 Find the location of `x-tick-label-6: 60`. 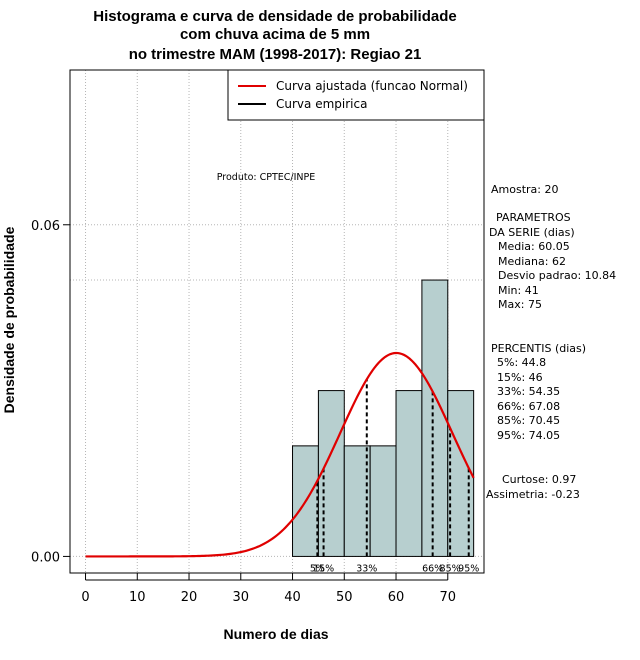

x-tick-label-6: 60 is located at coordinates (396, 597).